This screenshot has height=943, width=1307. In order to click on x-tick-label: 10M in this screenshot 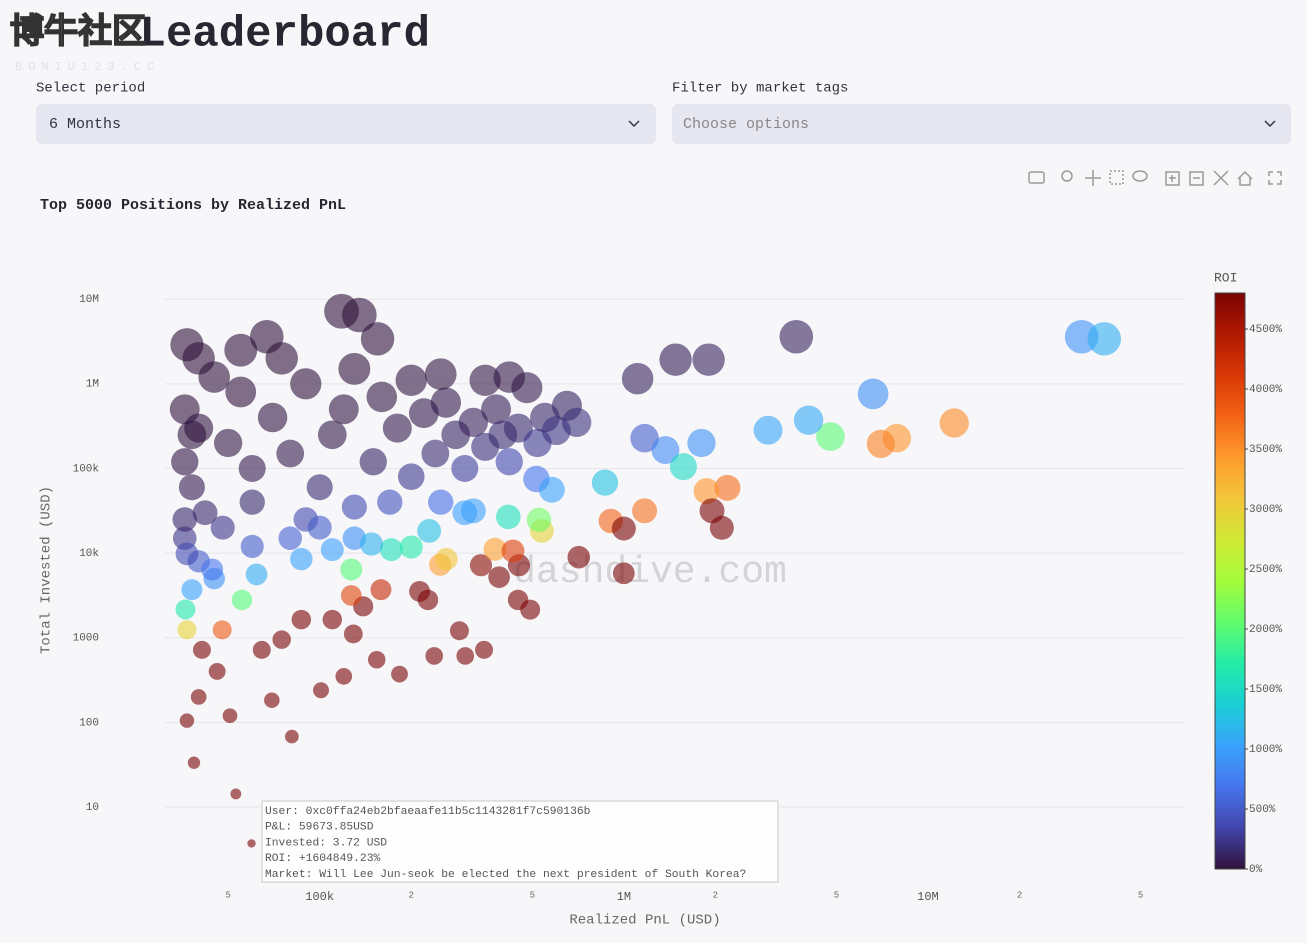, I will do `click(928, 897)`.